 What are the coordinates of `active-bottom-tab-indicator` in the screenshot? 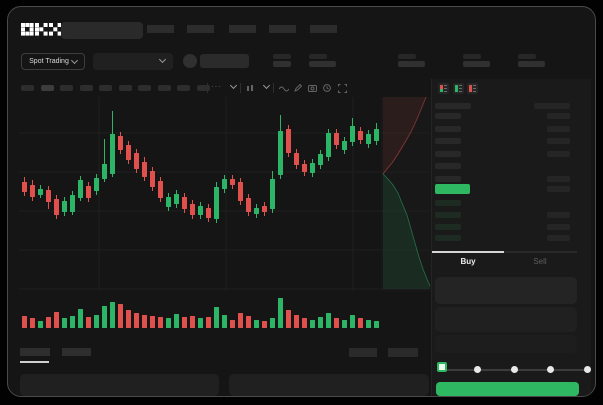 It's located at (34, 362).